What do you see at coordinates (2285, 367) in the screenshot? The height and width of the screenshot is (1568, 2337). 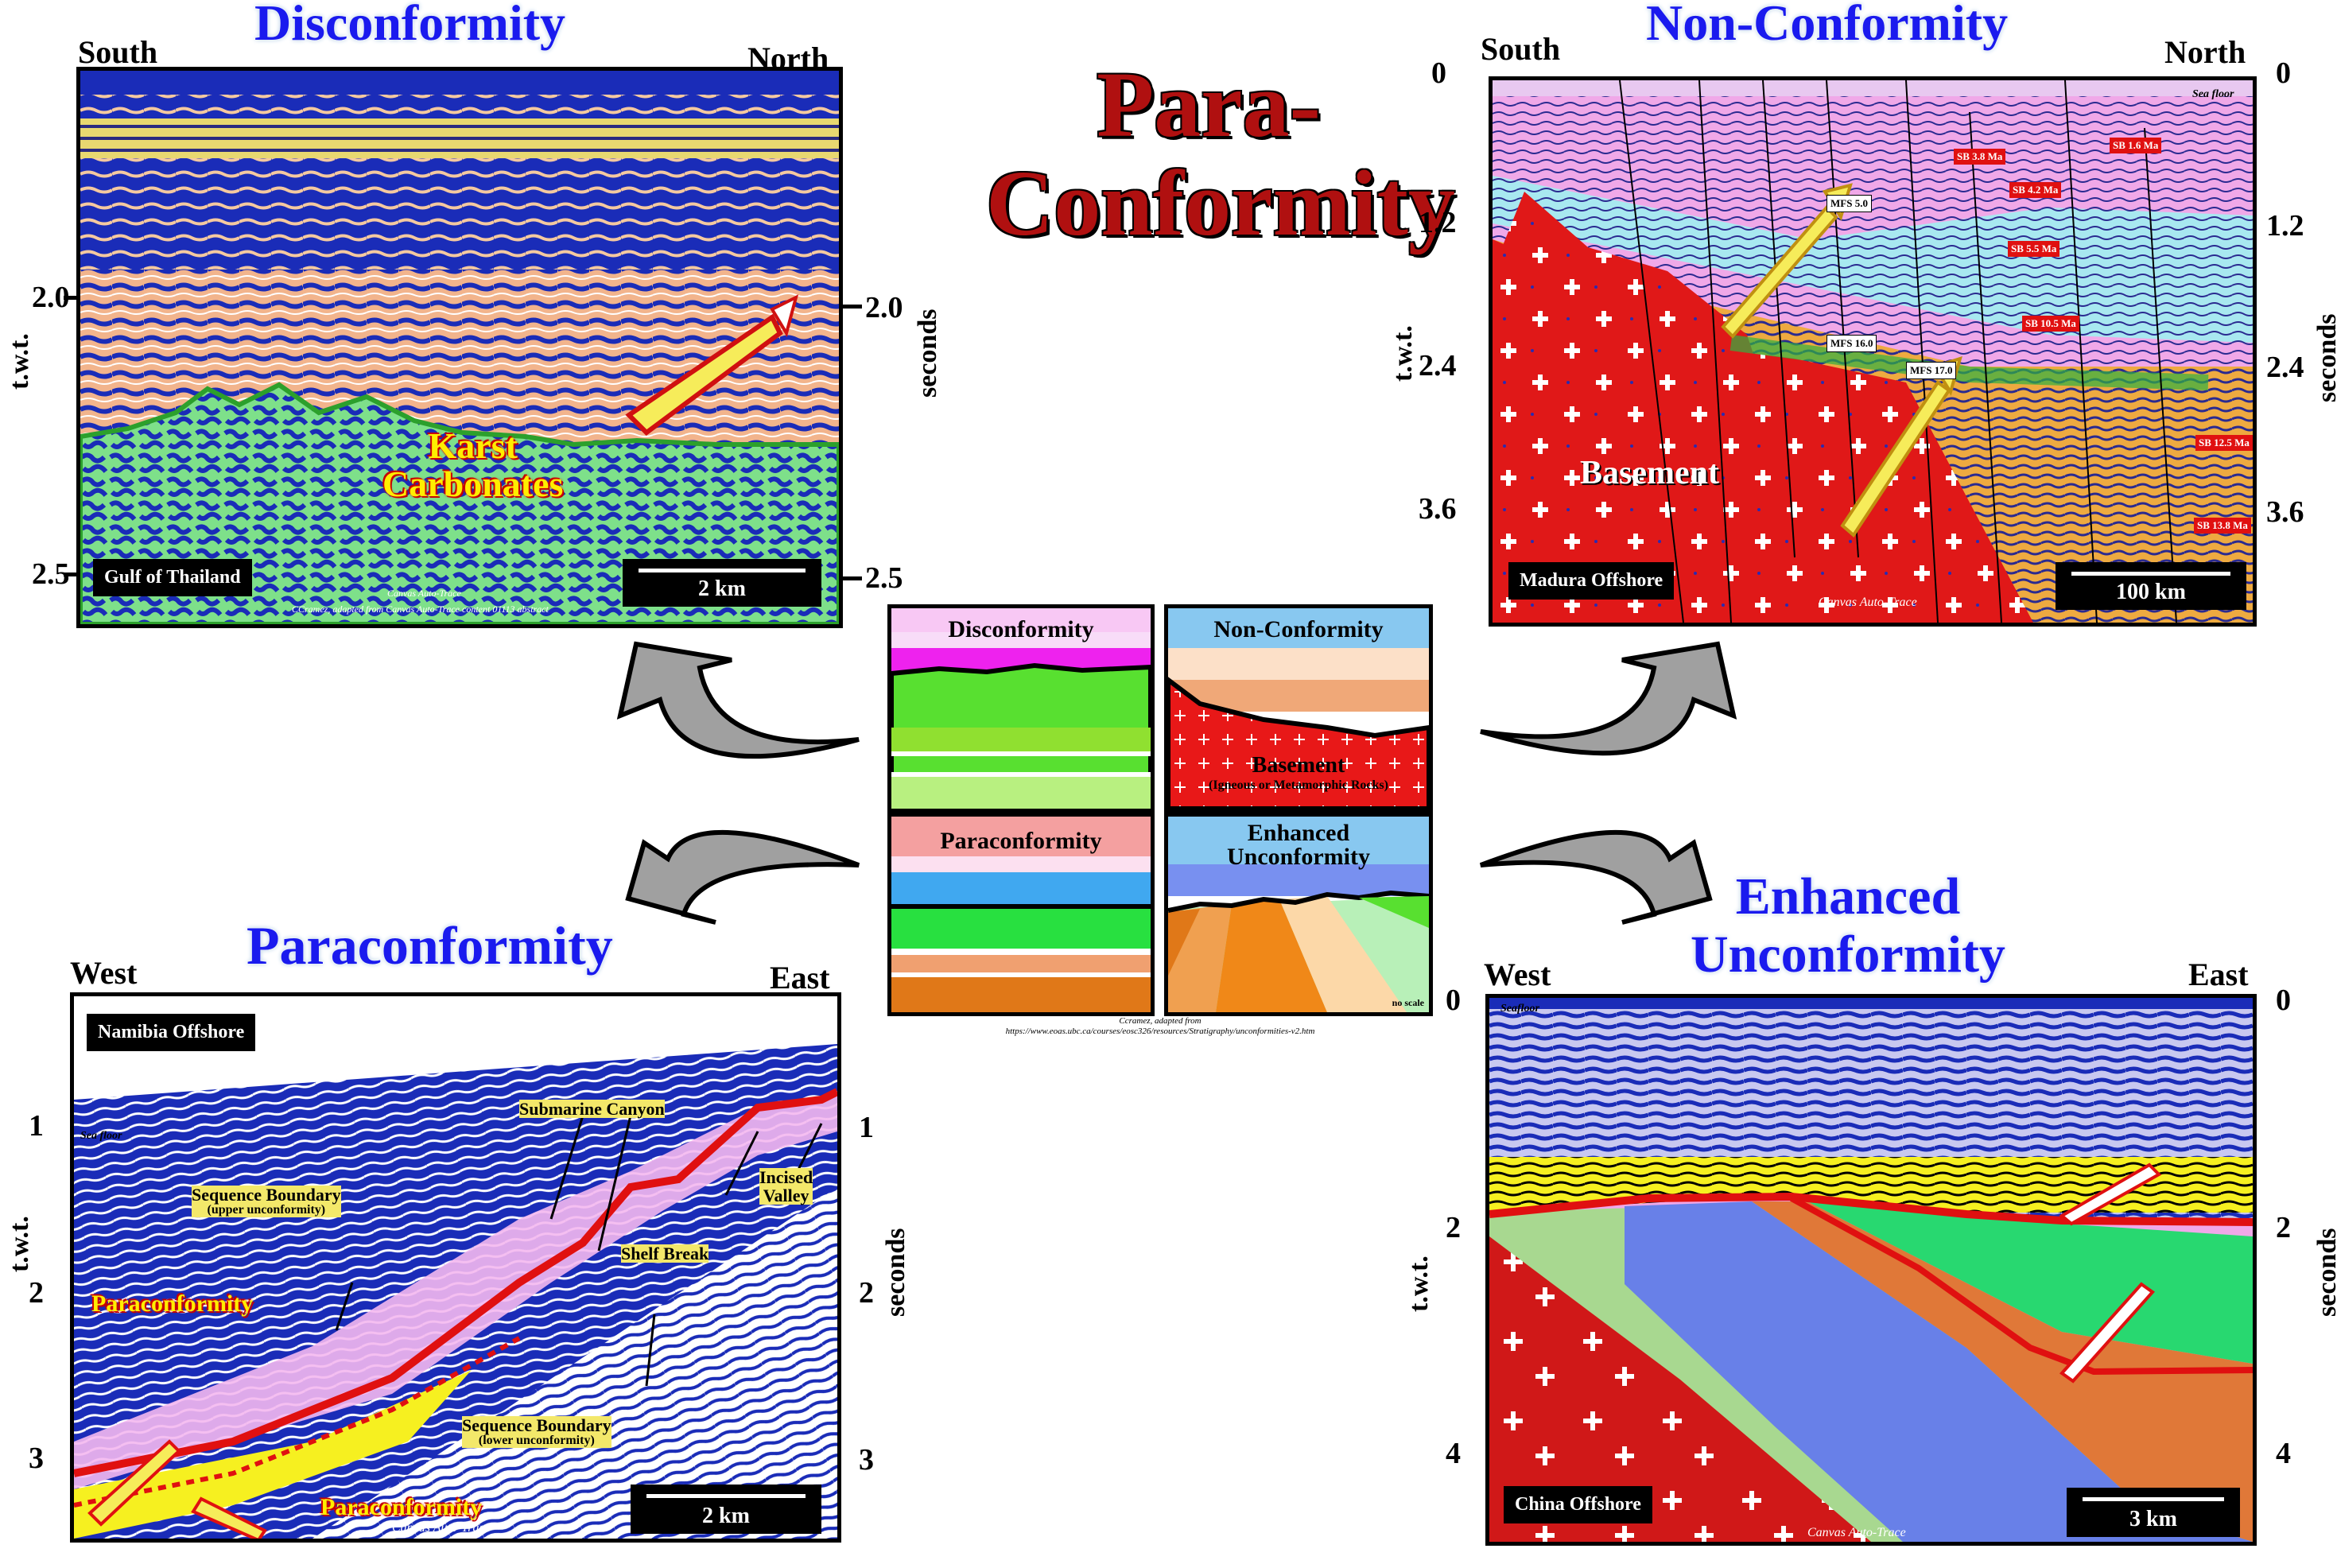 I see `tr-tick-right-2-4: 2.4` at bounding box center [2285, 367].